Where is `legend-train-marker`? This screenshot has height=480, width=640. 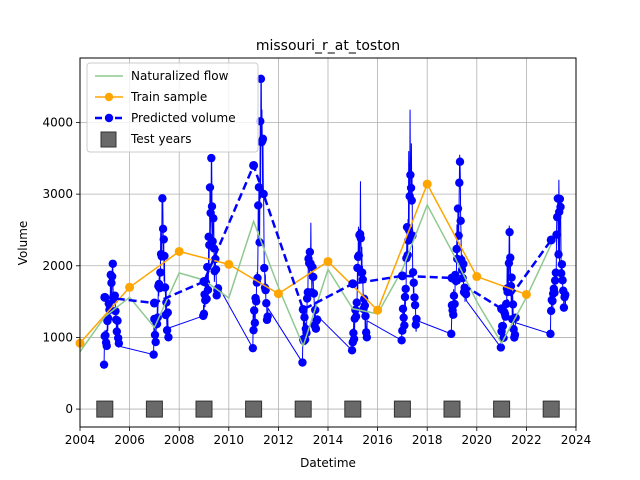
legend-train-marker is located at coordinates (109, 97).